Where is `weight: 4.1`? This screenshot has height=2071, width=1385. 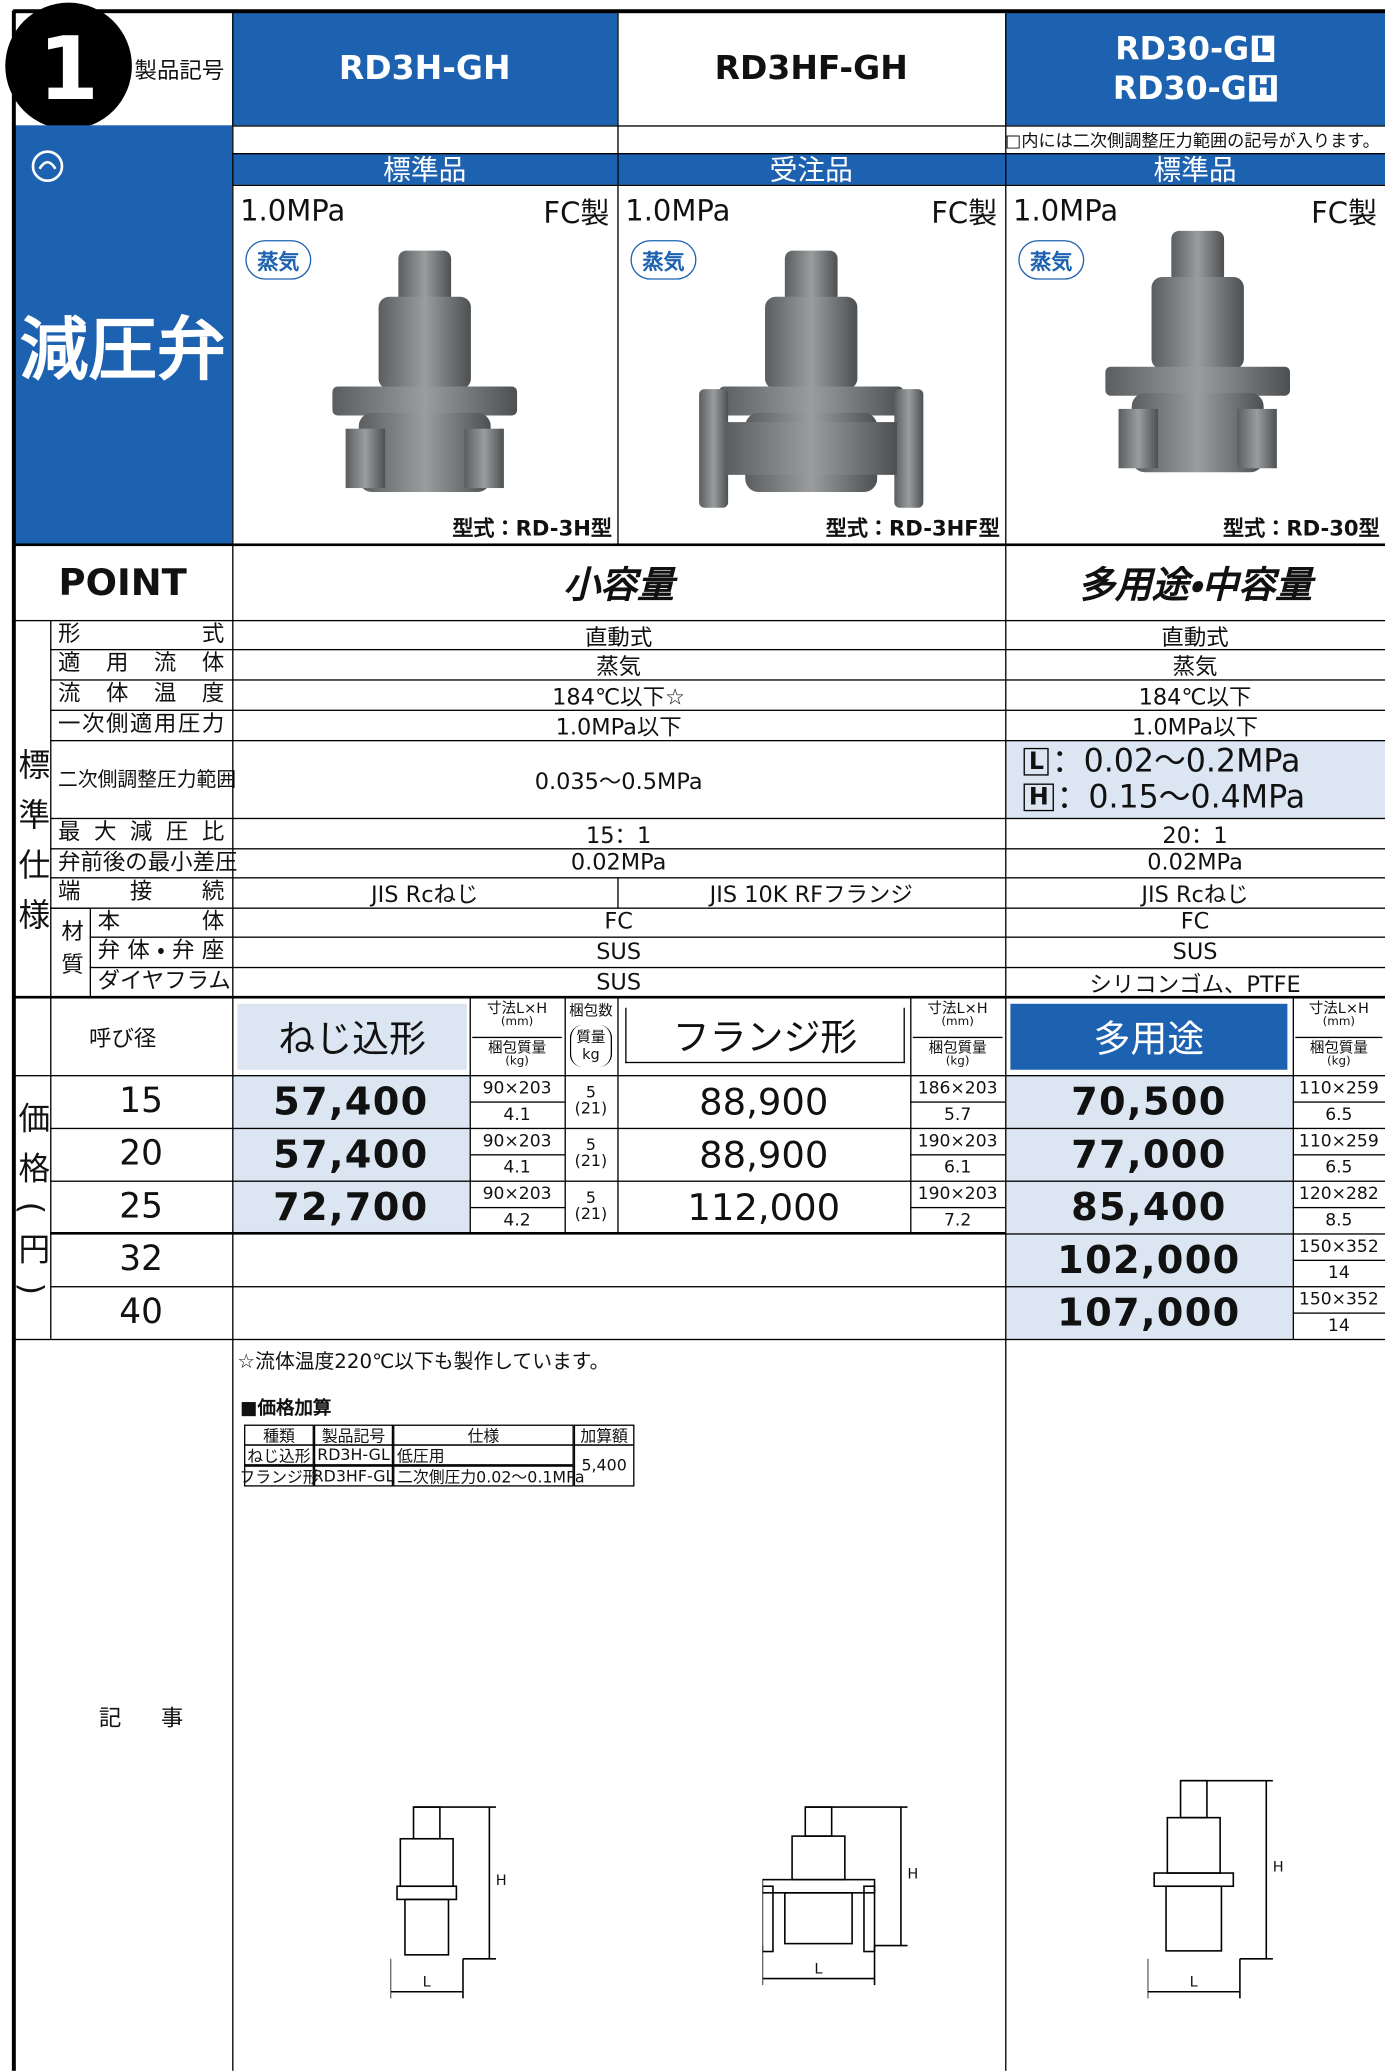
weight: 4.1 is located at coordinates (517, 1167).